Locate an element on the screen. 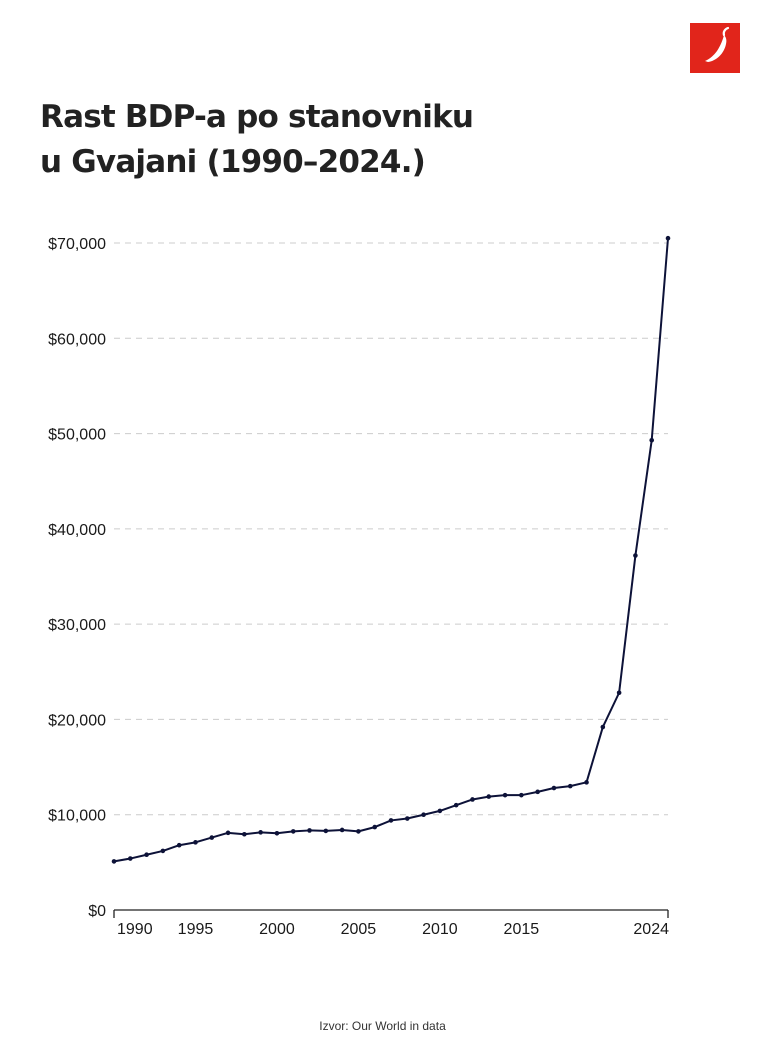 The width and height of the screenshot is (765, 1058). chart-title-line-1: Rast BDP-a po stanovniku is located at coordinates (257, 117).